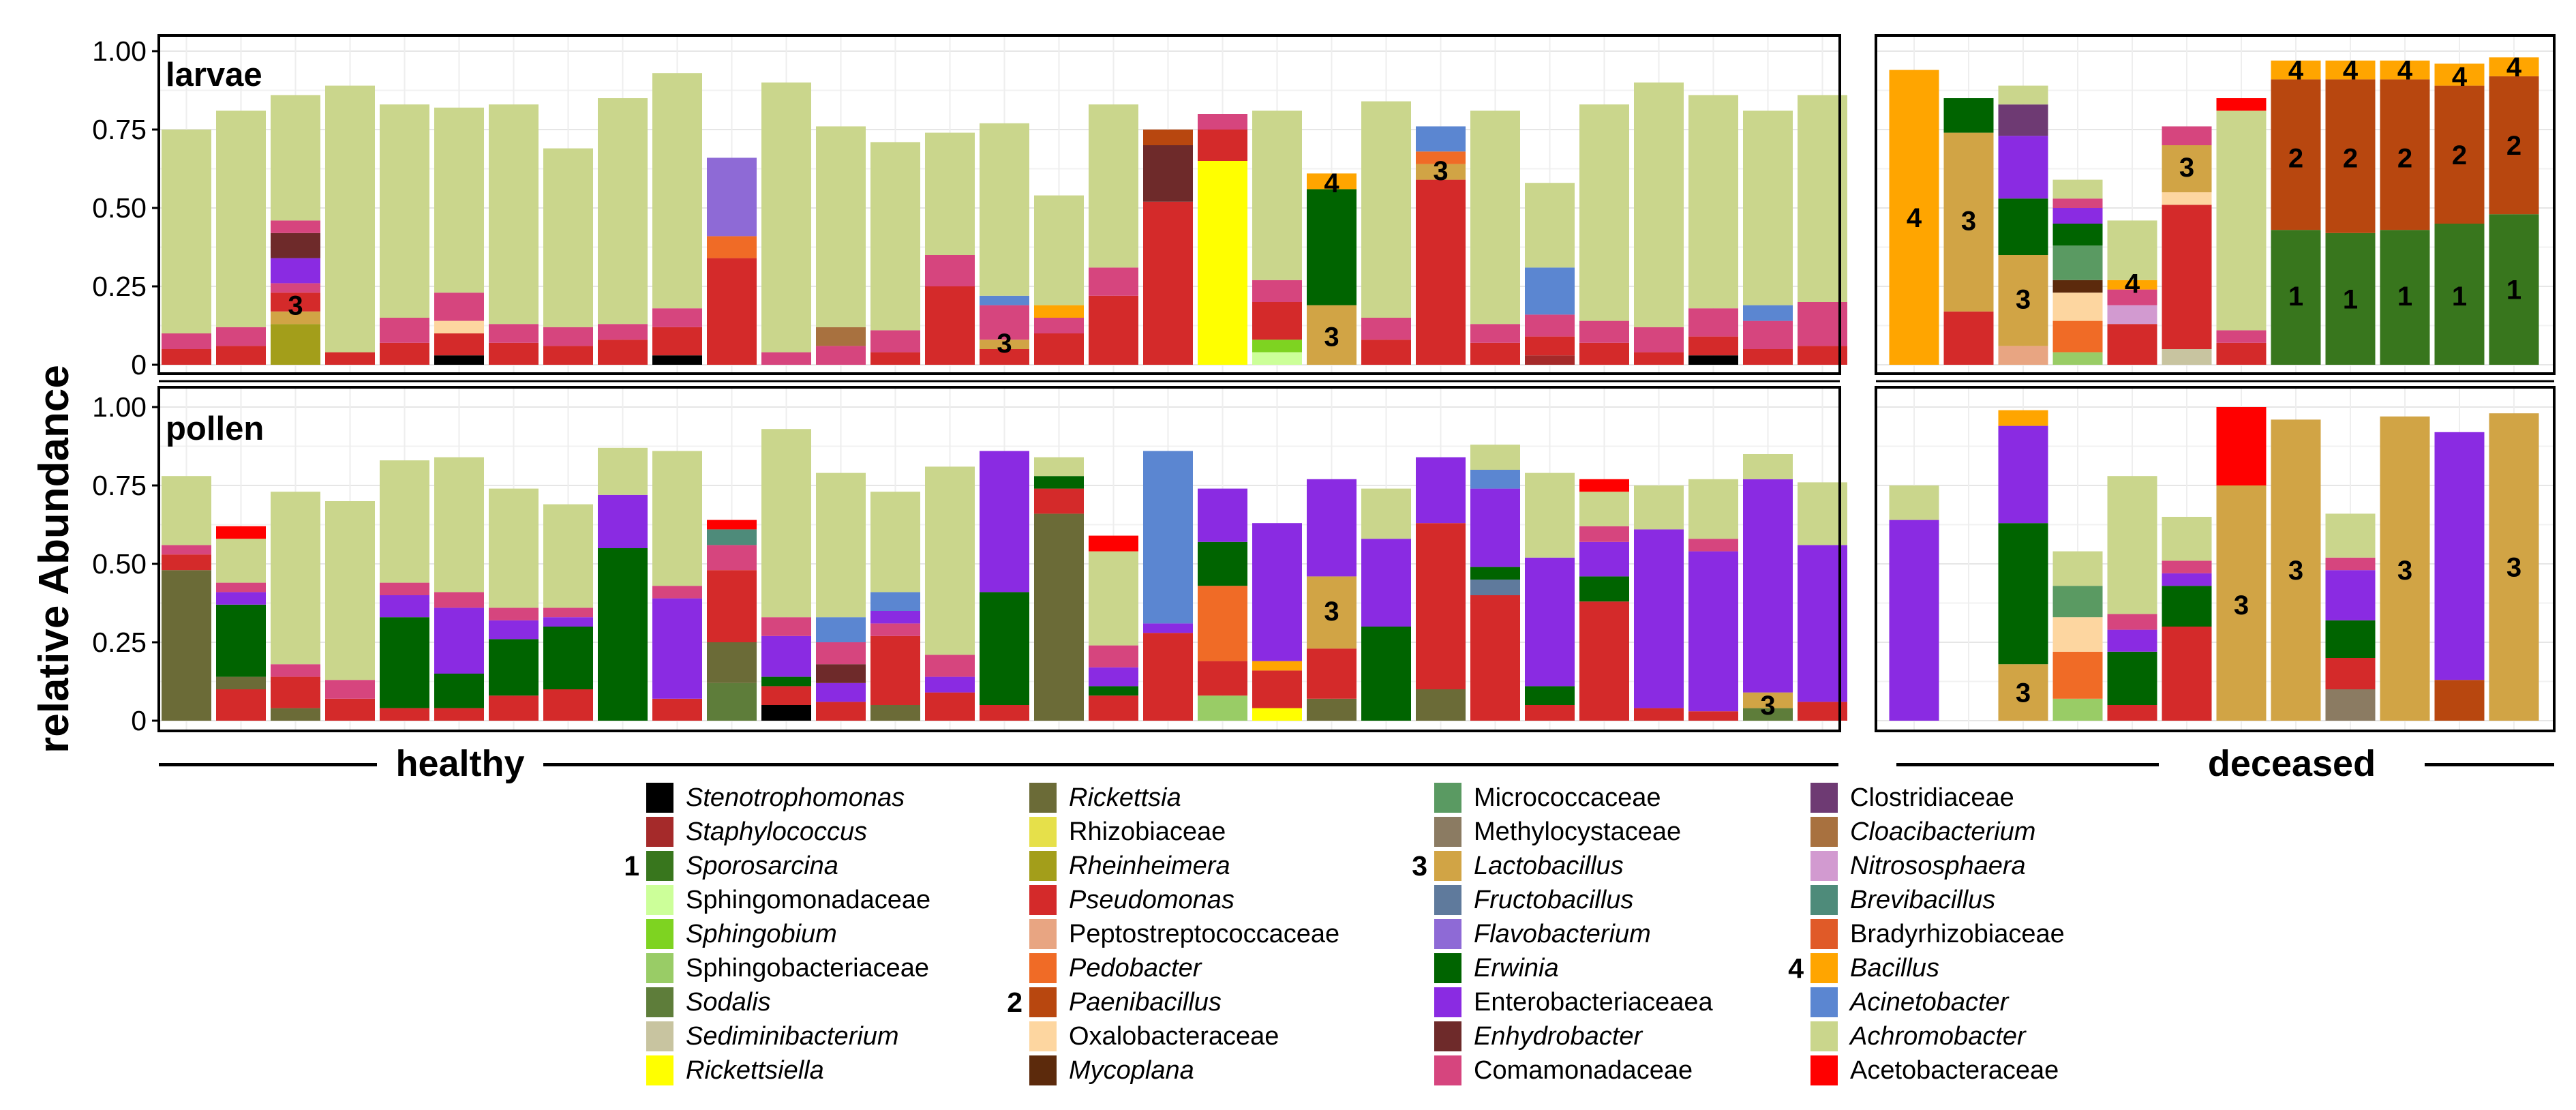  Describe the element at coordinates (1220, 866) in the screenshot. I see `legend-item: Rheinheimera` at that location.